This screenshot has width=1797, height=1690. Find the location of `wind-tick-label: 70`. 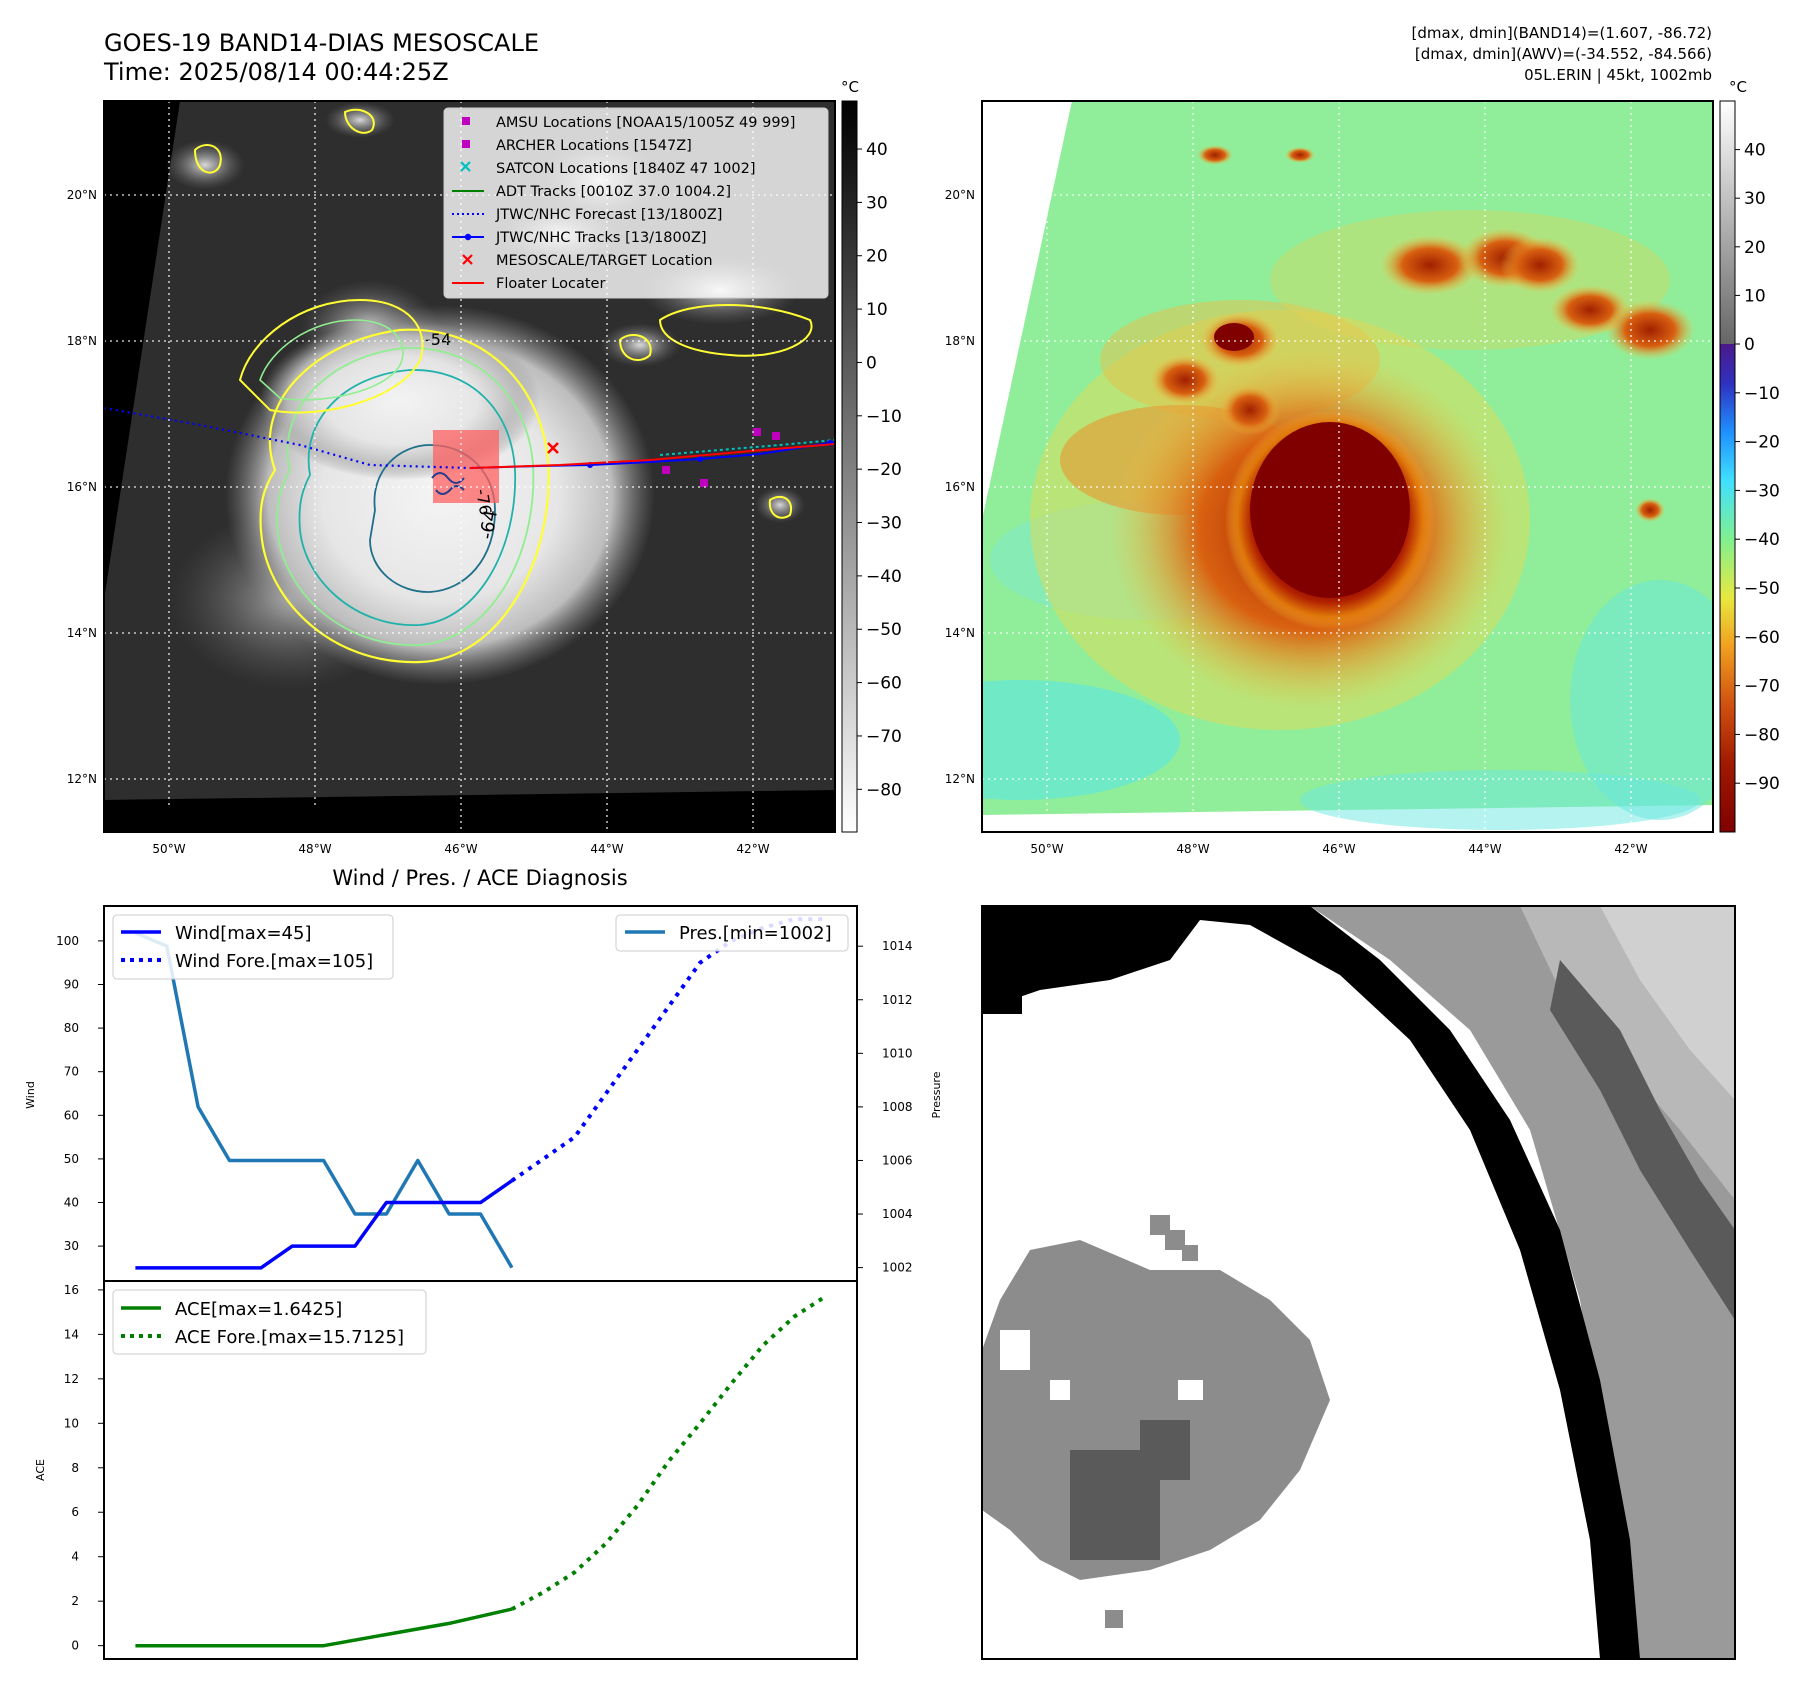

wind-tick-label: 70 is located at coordinates (71, 1072).